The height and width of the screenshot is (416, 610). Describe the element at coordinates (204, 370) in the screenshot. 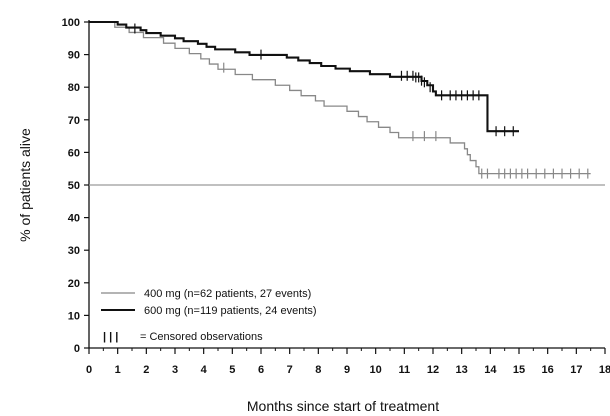

I see `x-tick-label: 4` at that location.